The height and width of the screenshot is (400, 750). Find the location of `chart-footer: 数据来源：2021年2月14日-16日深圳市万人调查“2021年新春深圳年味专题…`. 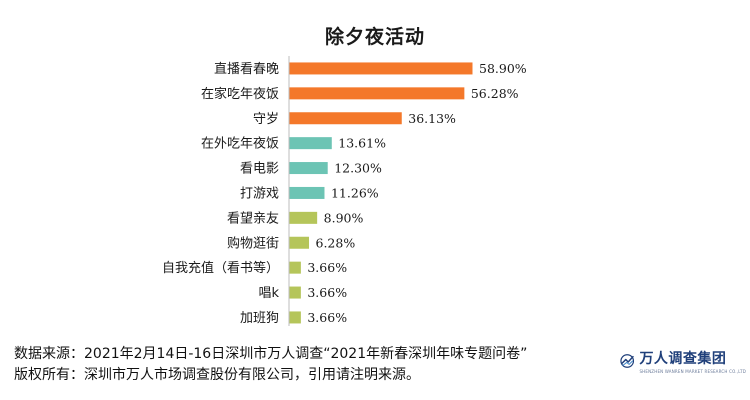

chart-footer: 数据来源：2021年2月14日-16日深圳市万人调查“2021年新春深圳年味专题… is located at coordinates (270, 365).